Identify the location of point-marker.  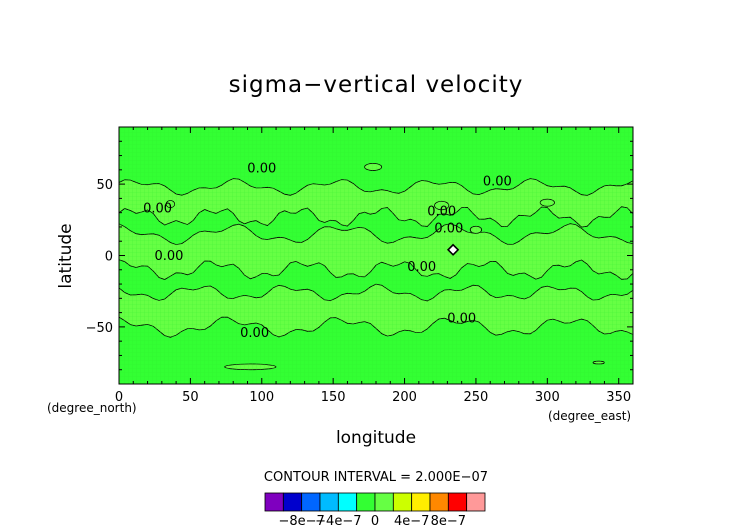
(453, 249).